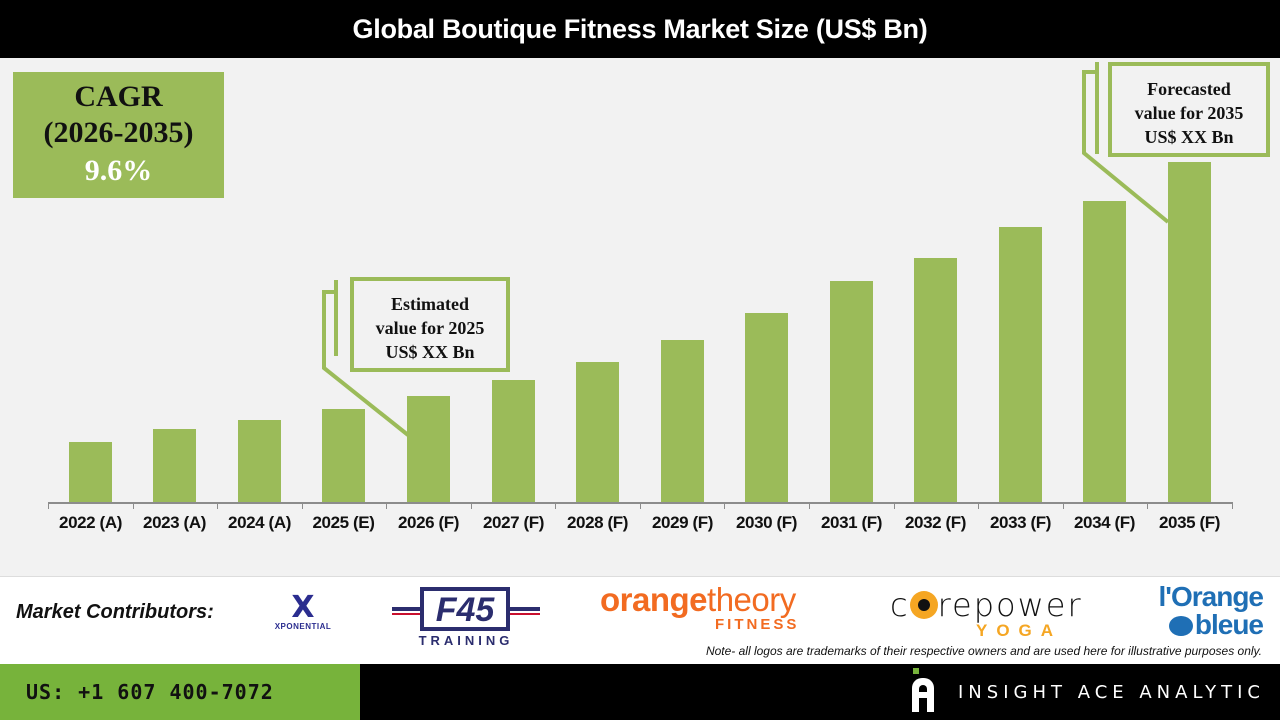  Describe the element at coordinates (1189, 89) in the screenshot. I see `callout-line: Forecasted` at that location.